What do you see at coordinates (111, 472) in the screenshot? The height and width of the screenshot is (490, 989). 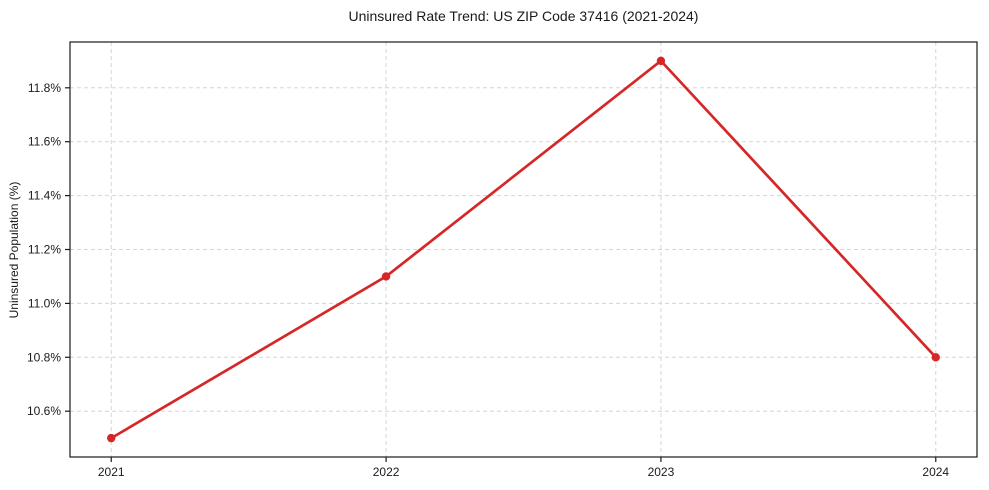 I see `x-tick-label: 2021` at bounding box center [111, 472].